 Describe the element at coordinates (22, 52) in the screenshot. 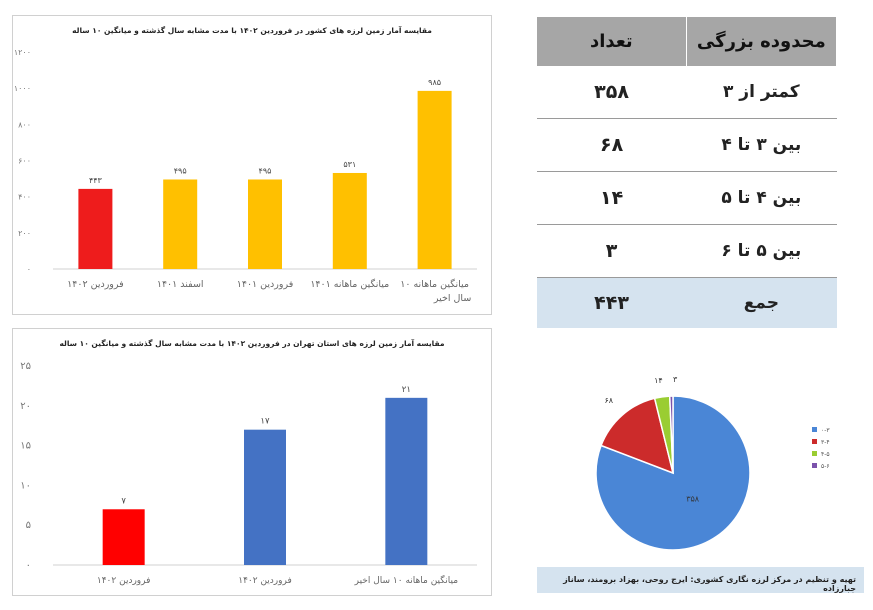

I see `y-tick-label: ۱۲۰۰` at that location.